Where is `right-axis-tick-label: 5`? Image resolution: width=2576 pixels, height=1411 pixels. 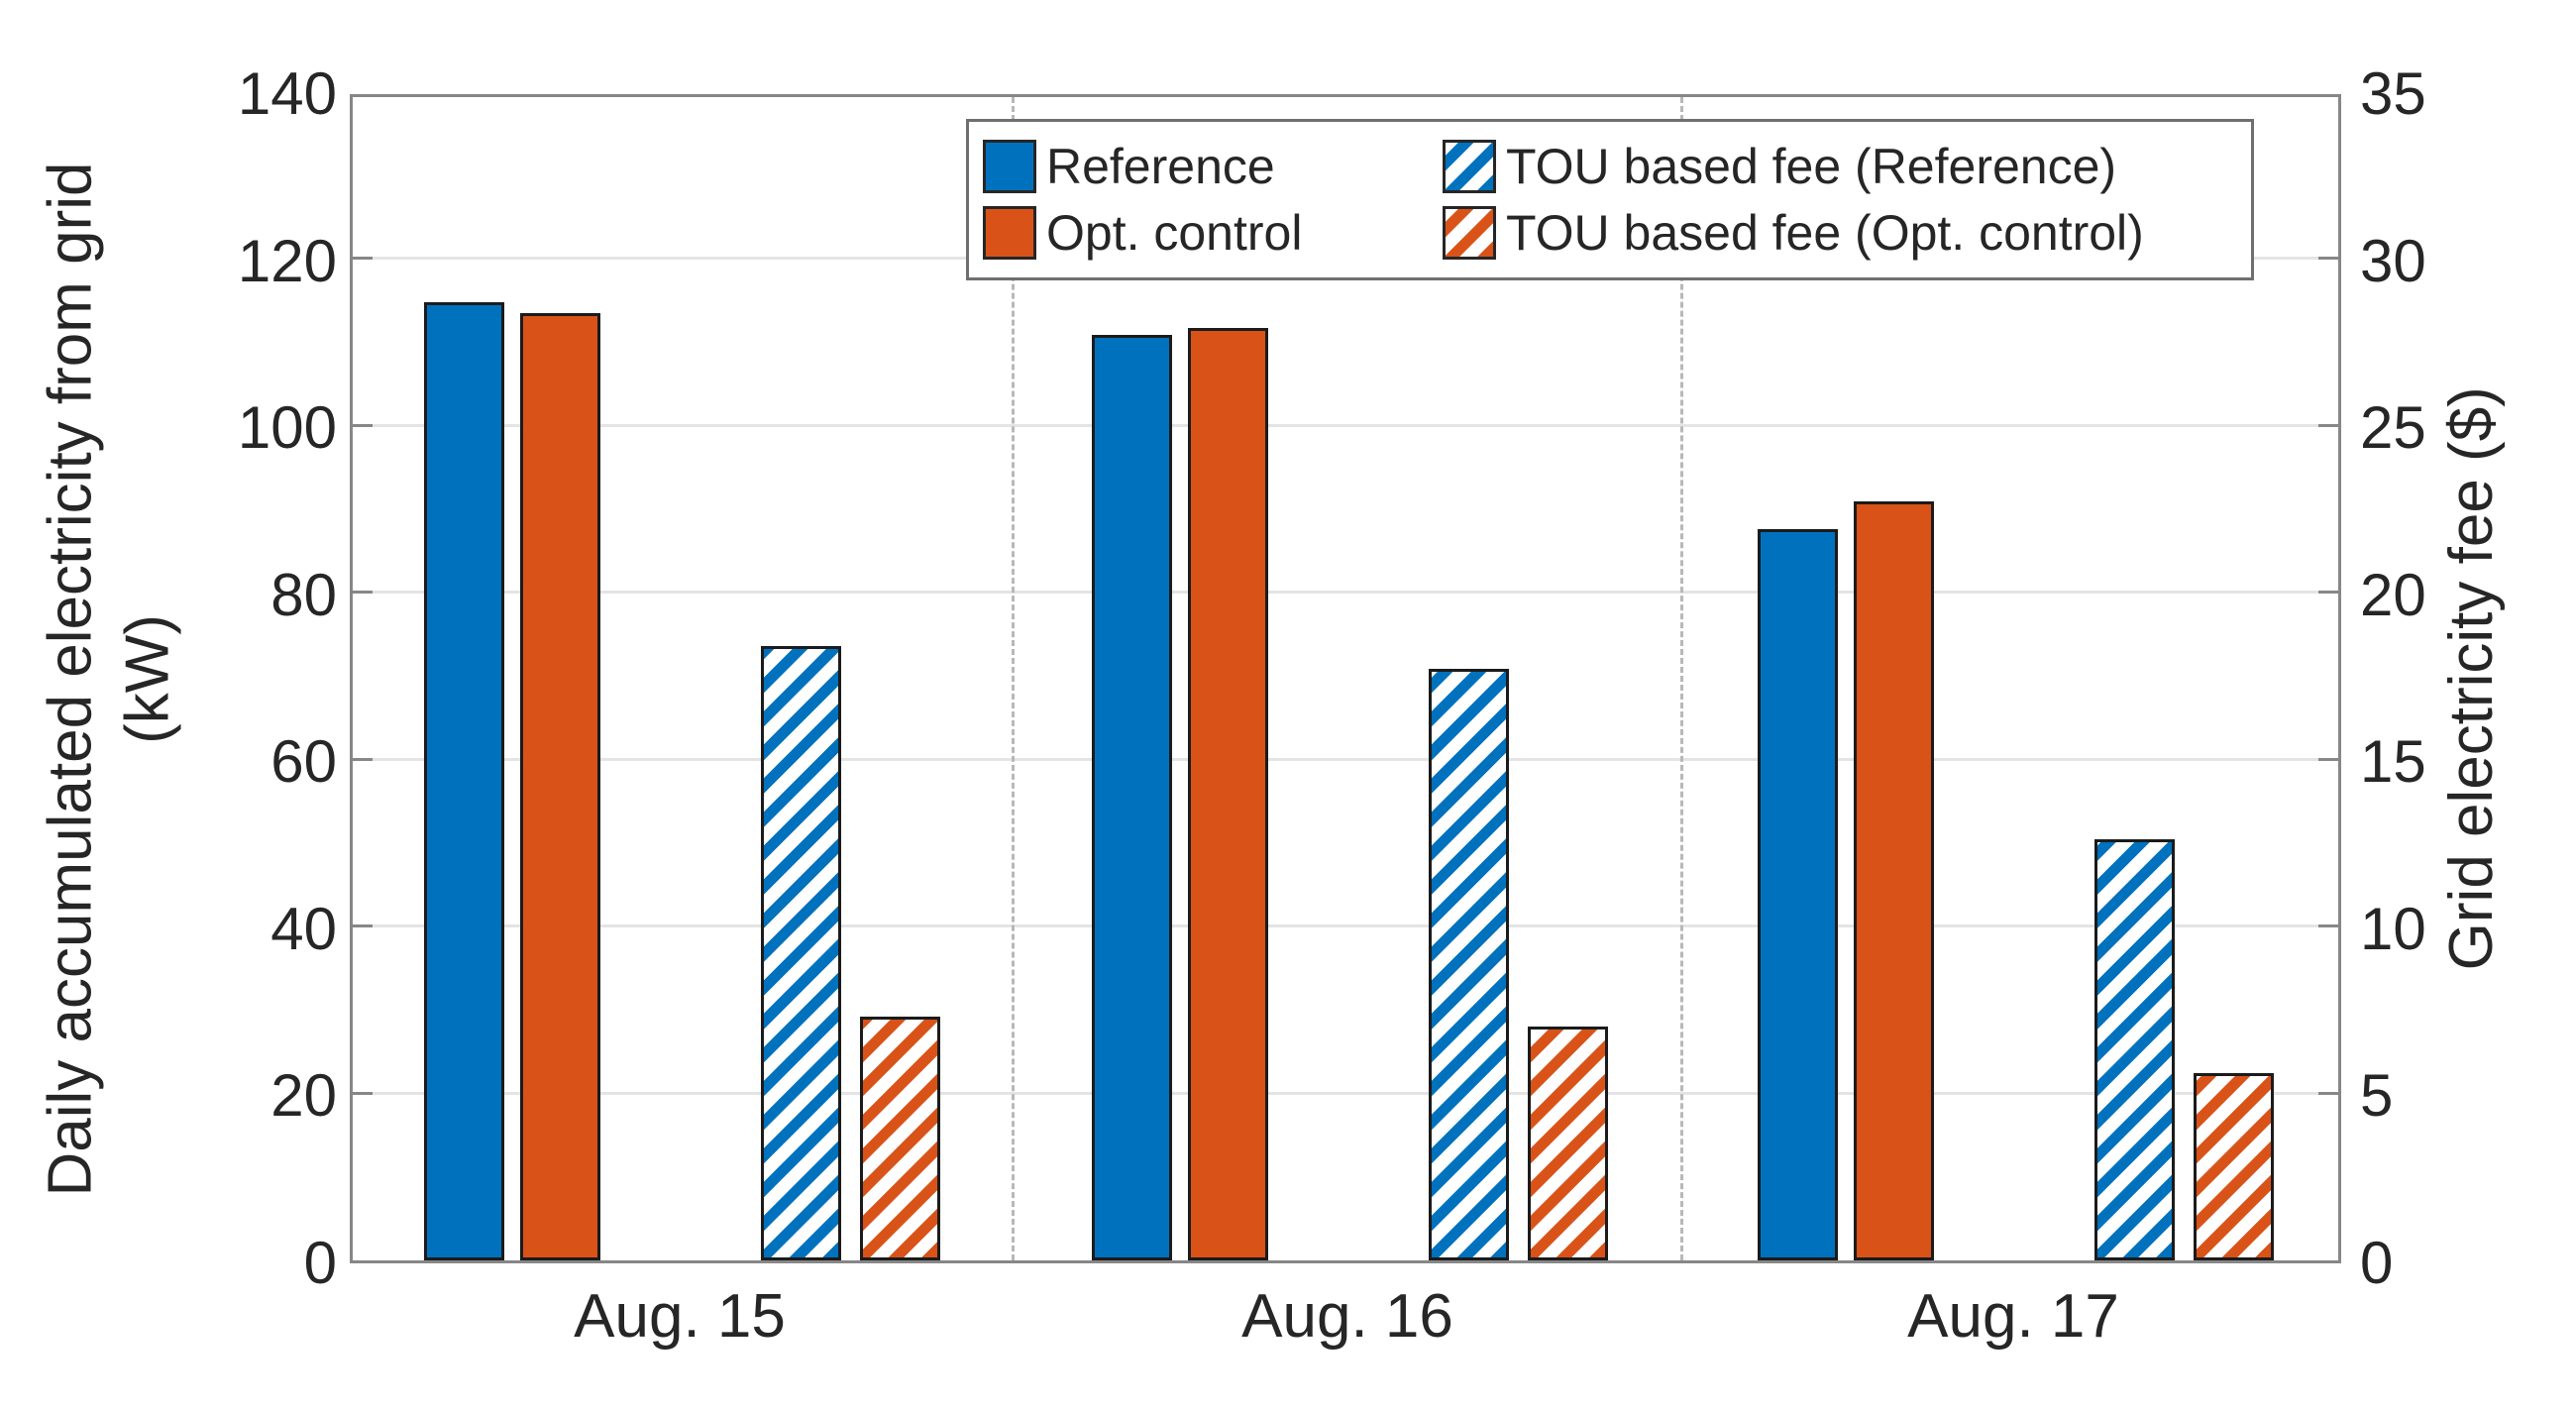 right-axis-tick-label: 5 is located at coordinates (2377, 1096).